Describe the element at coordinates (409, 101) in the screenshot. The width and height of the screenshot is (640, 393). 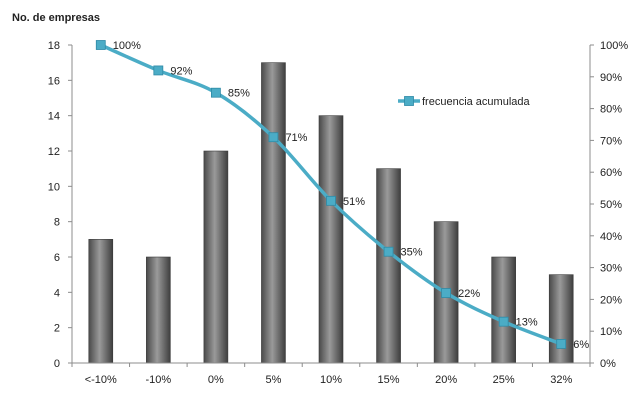
I see `legend-marker-swatch` at that location.